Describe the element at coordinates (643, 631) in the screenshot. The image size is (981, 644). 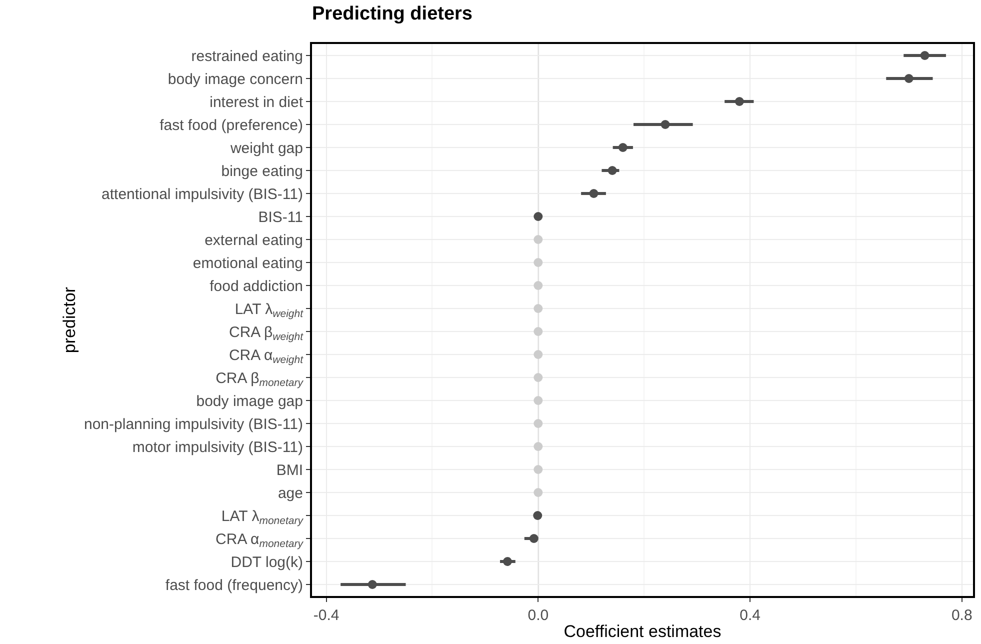
I see `x-axis-title: Coefficient estimates` at that location.